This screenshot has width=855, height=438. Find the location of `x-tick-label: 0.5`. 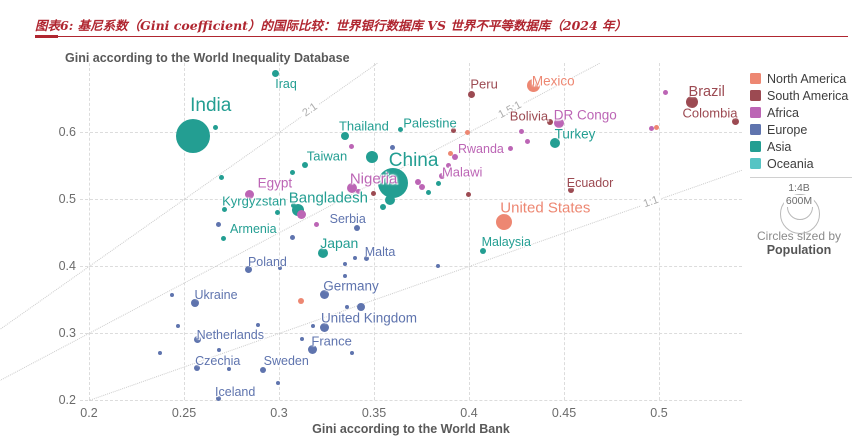

x-tick-label: 0.5 is located at coordinates (659, 413).